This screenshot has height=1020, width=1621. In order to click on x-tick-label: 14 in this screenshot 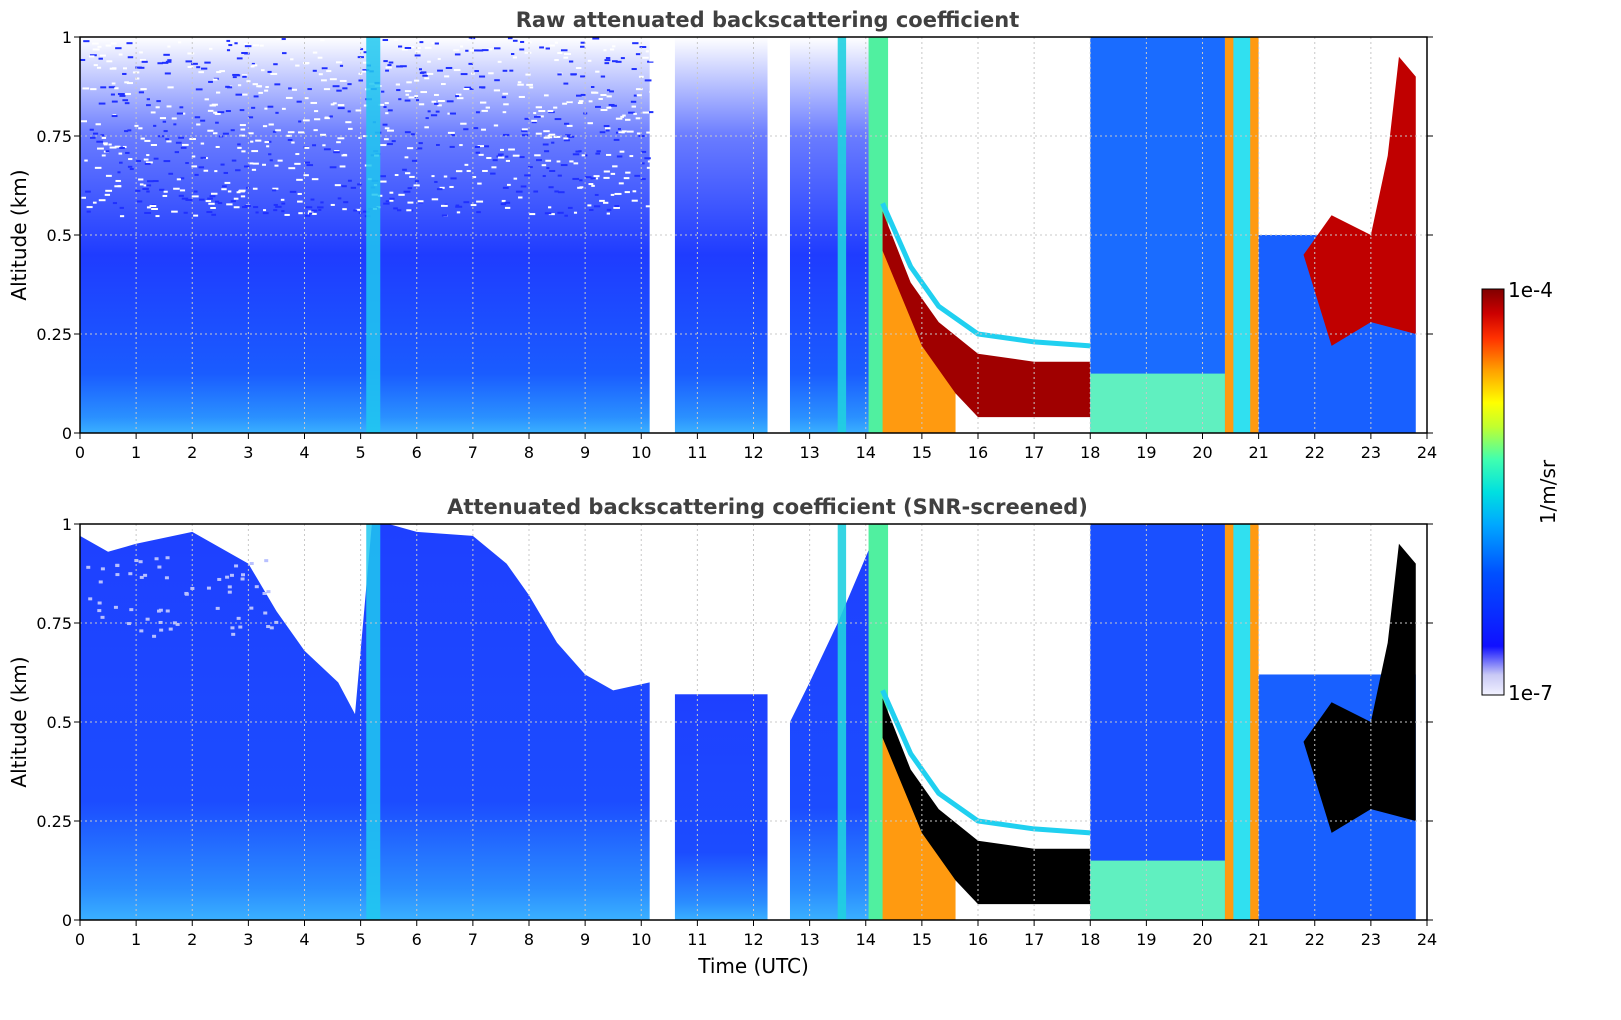, I will do `click(866, 939)`.